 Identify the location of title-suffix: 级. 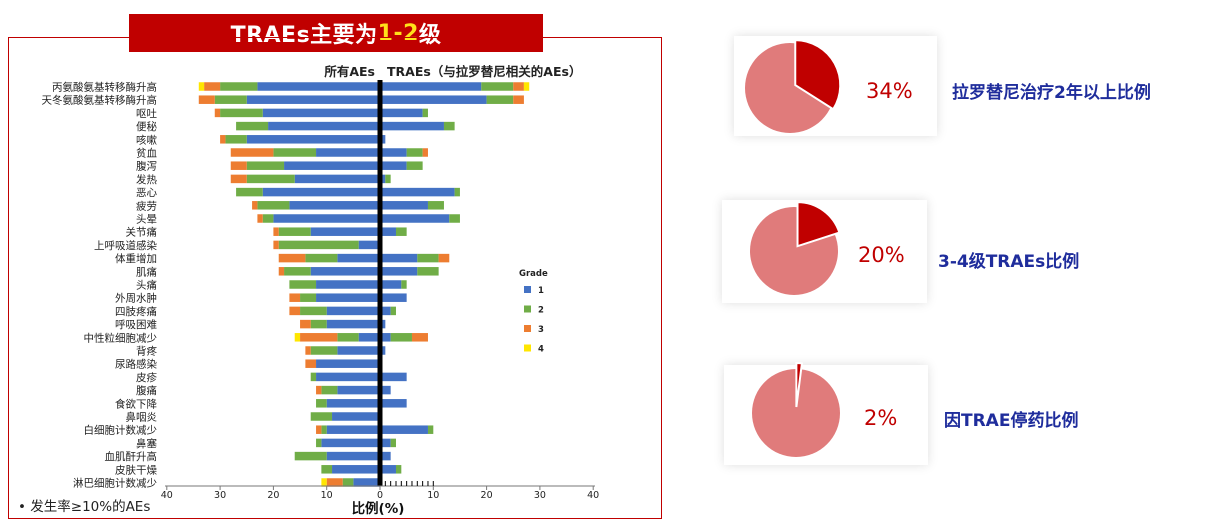
(430, 35).